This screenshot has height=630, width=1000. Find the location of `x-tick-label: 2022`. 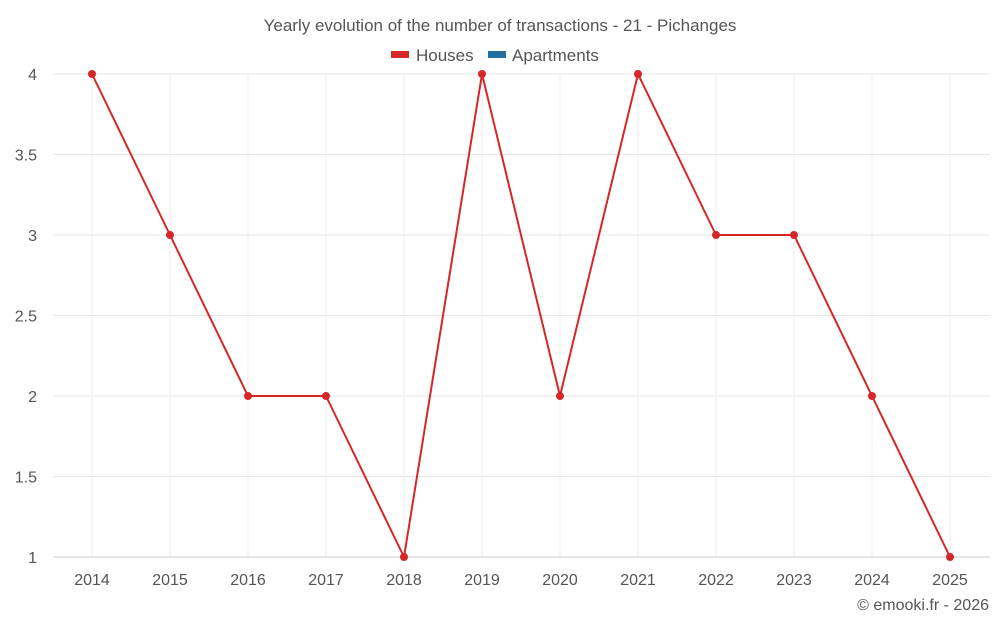

x-tick-label: 2022 is located at coordinates (716, 580).